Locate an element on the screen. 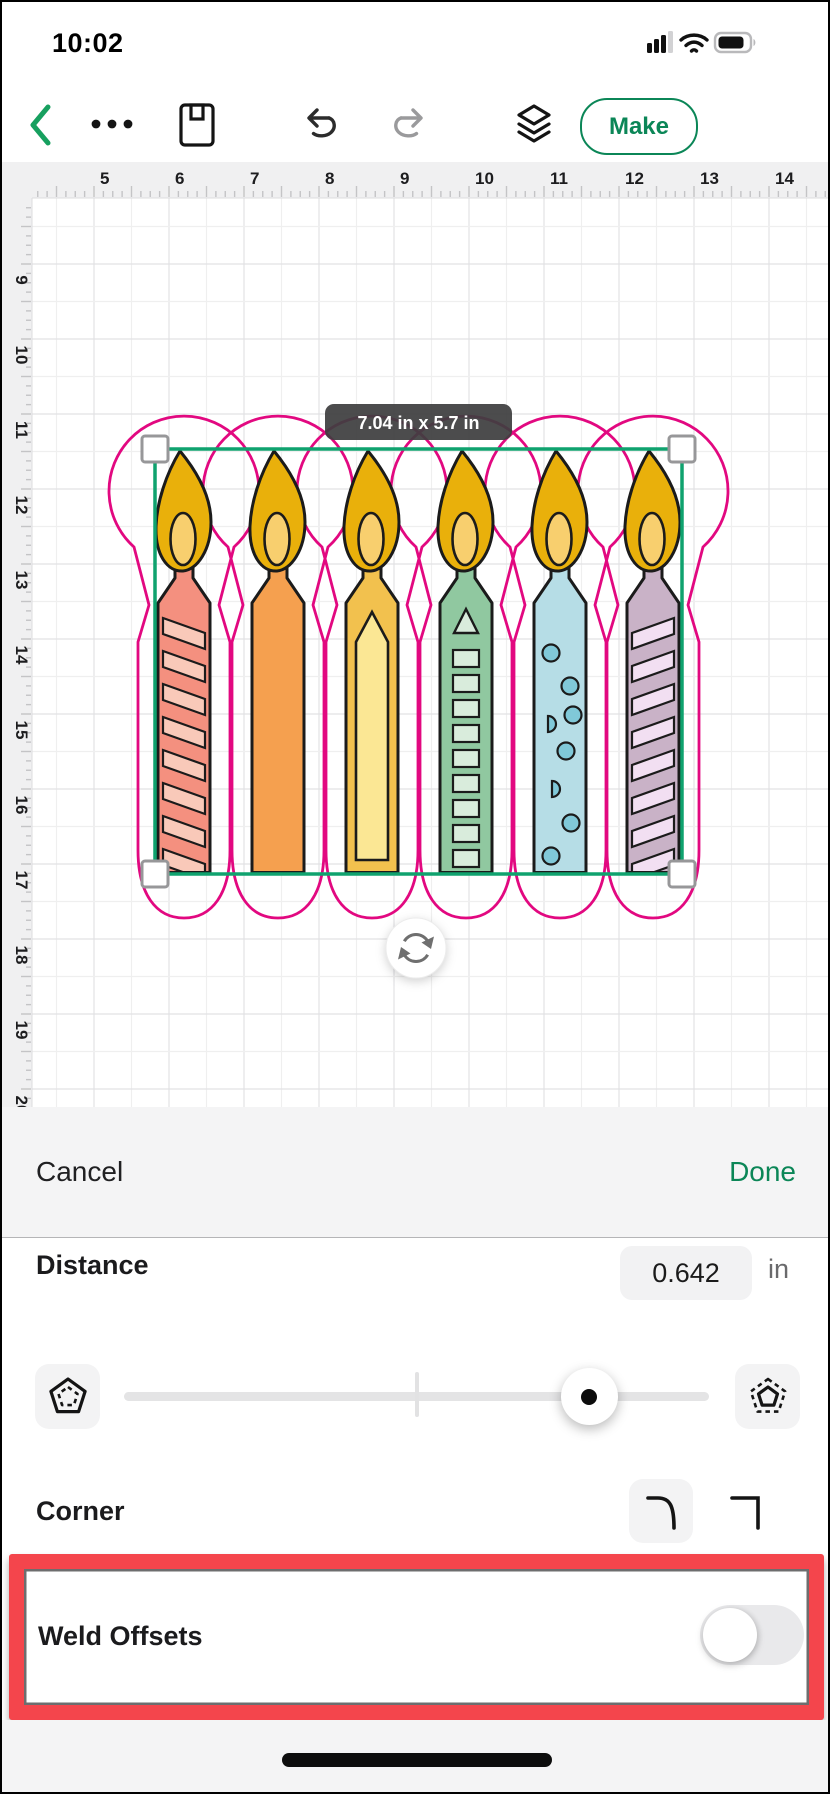 The height and width of the screenshot is (1794, 830). slider-thumb-dot is located at coordinates (589, 1396).